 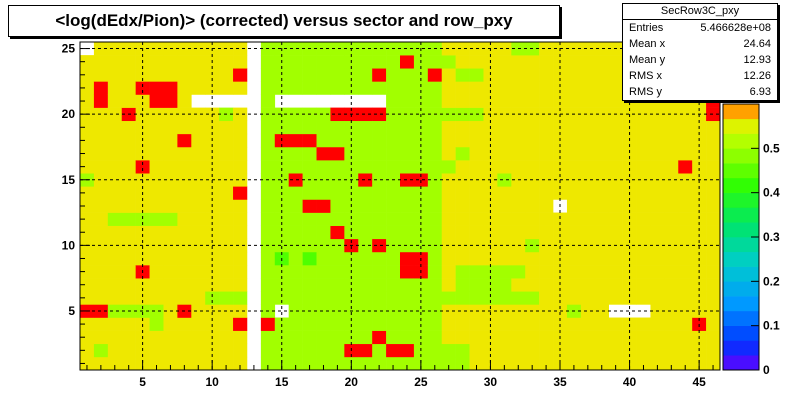 What do you see at coordinates (630, 382) in the screenshot?
I see `x-tick-label: 40` at bounding box center [630, 382].